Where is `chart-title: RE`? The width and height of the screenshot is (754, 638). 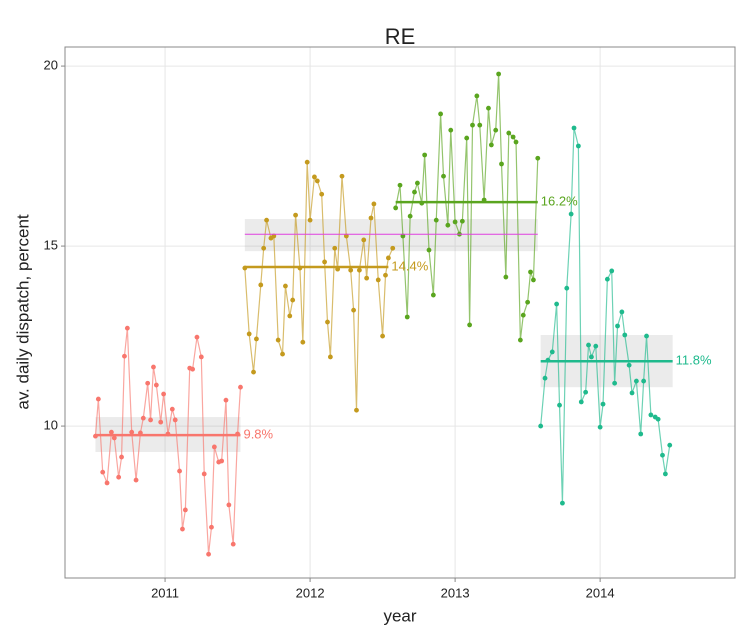 chart-title: RE is located at coordinates (400, 36).